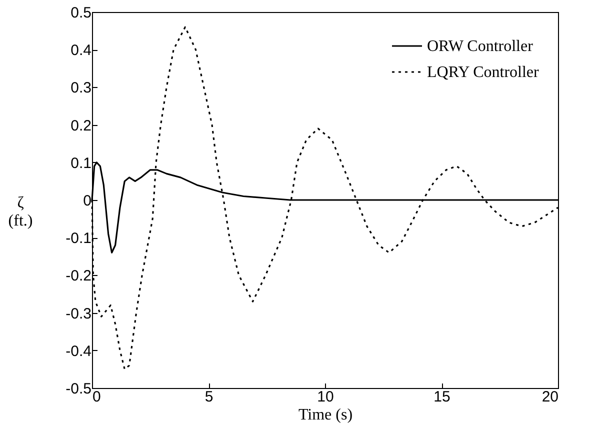 The height and width of the screenshot is (436, 592). What do you see at coordinates (79, 389) in the screenshot?
I see `y-tick-label: -0.5` at bounding box center [79, 389].